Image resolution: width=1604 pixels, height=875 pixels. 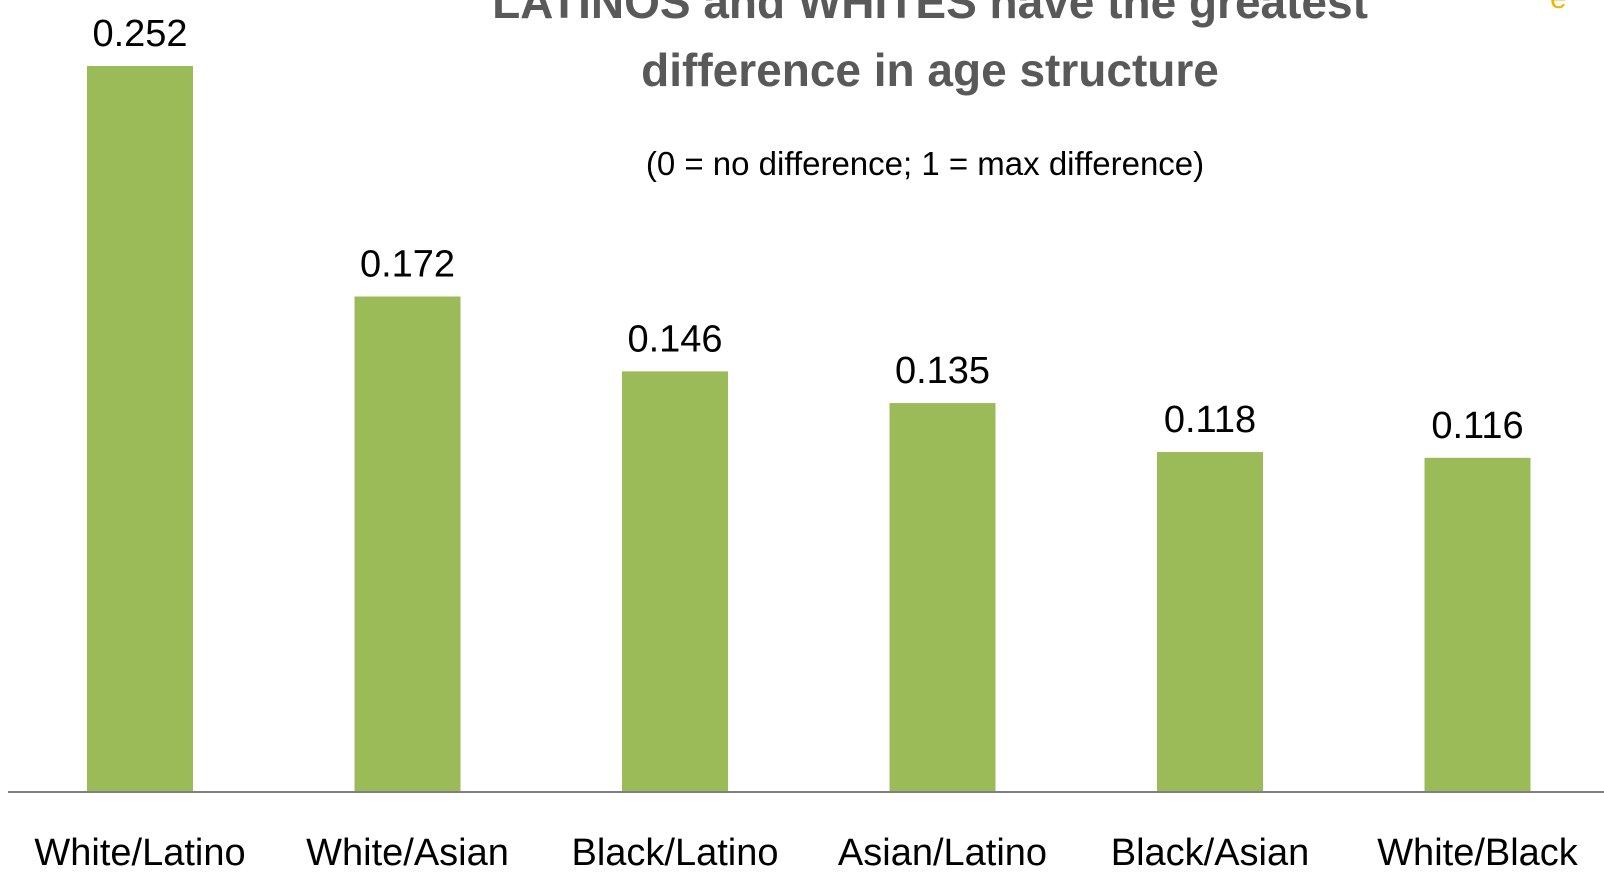 I want to click on chart-title-line-2: difference in age structure, so click(x=930, y=70).